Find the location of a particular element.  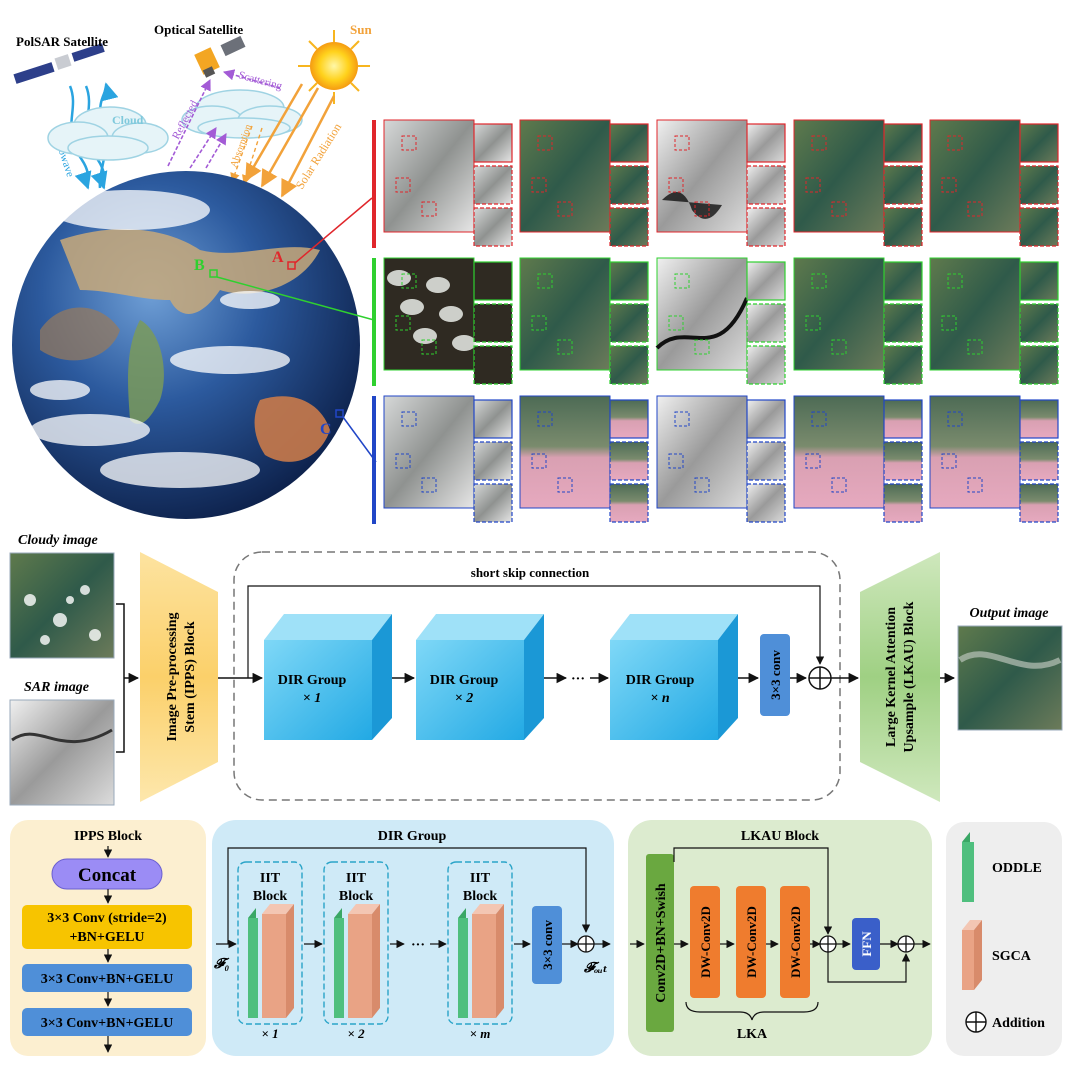

earth-globe is located at coordinates (186, 345).